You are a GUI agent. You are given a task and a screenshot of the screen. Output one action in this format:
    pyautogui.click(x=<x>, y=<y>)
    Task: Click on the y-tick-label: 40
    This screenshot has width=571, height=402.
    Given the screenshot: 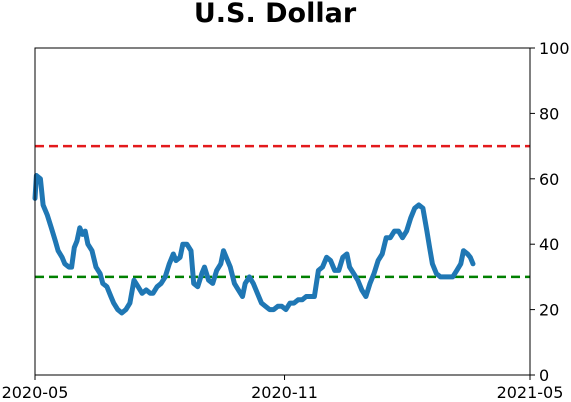 What is the action you would take?
    pyautogui.click(x=549, y=244)
    